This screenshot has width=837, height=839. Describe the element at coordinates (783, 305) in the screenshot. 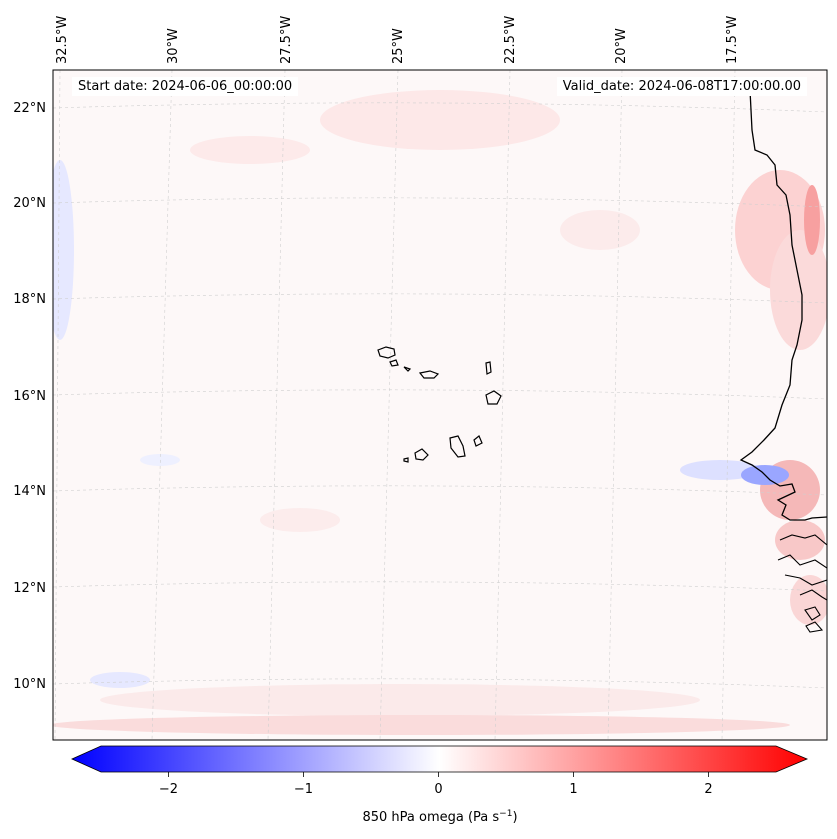

I see `coastline-west-africa` at that location.